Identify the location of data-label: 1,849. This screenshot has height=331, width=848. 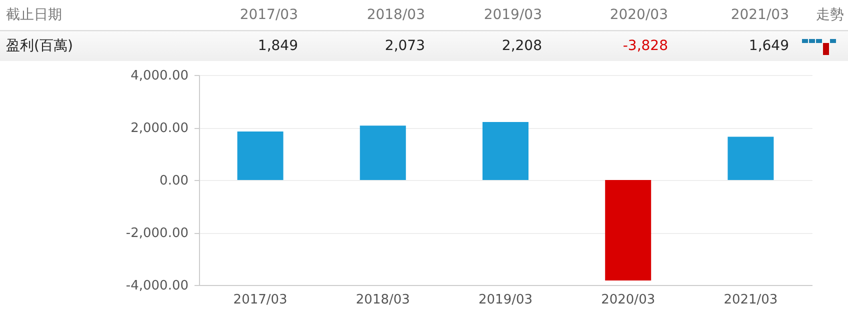
(236, 45).